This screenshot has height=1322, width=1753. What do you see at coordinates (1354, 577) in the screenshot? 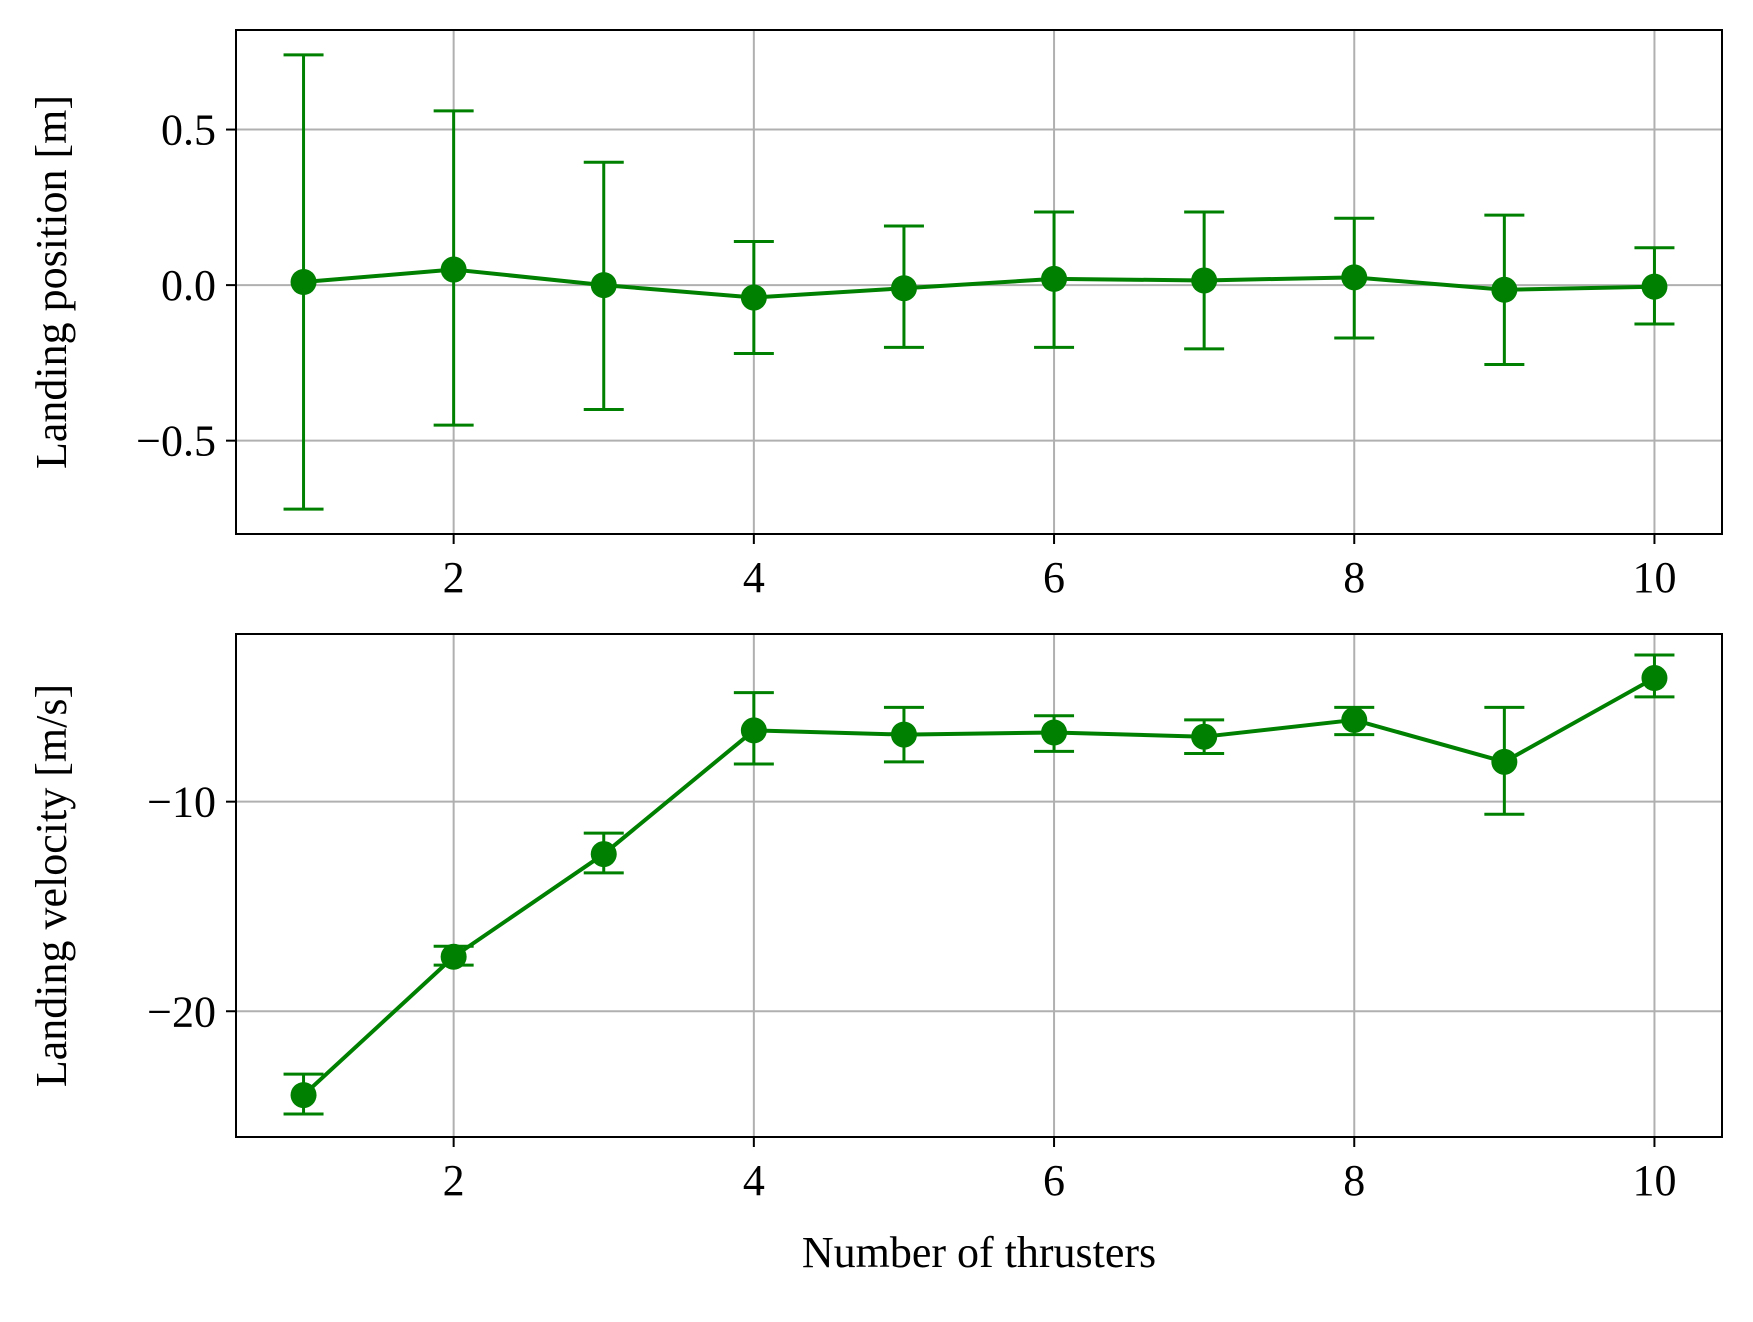
I see `position-x-tick-label: 8` at bounding box center [1354, 577].